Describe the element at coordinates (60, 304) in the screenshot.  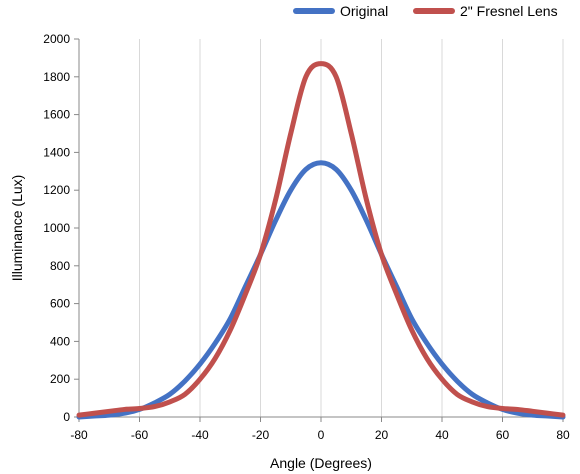
I see `y-tick-label: 600` at that location.